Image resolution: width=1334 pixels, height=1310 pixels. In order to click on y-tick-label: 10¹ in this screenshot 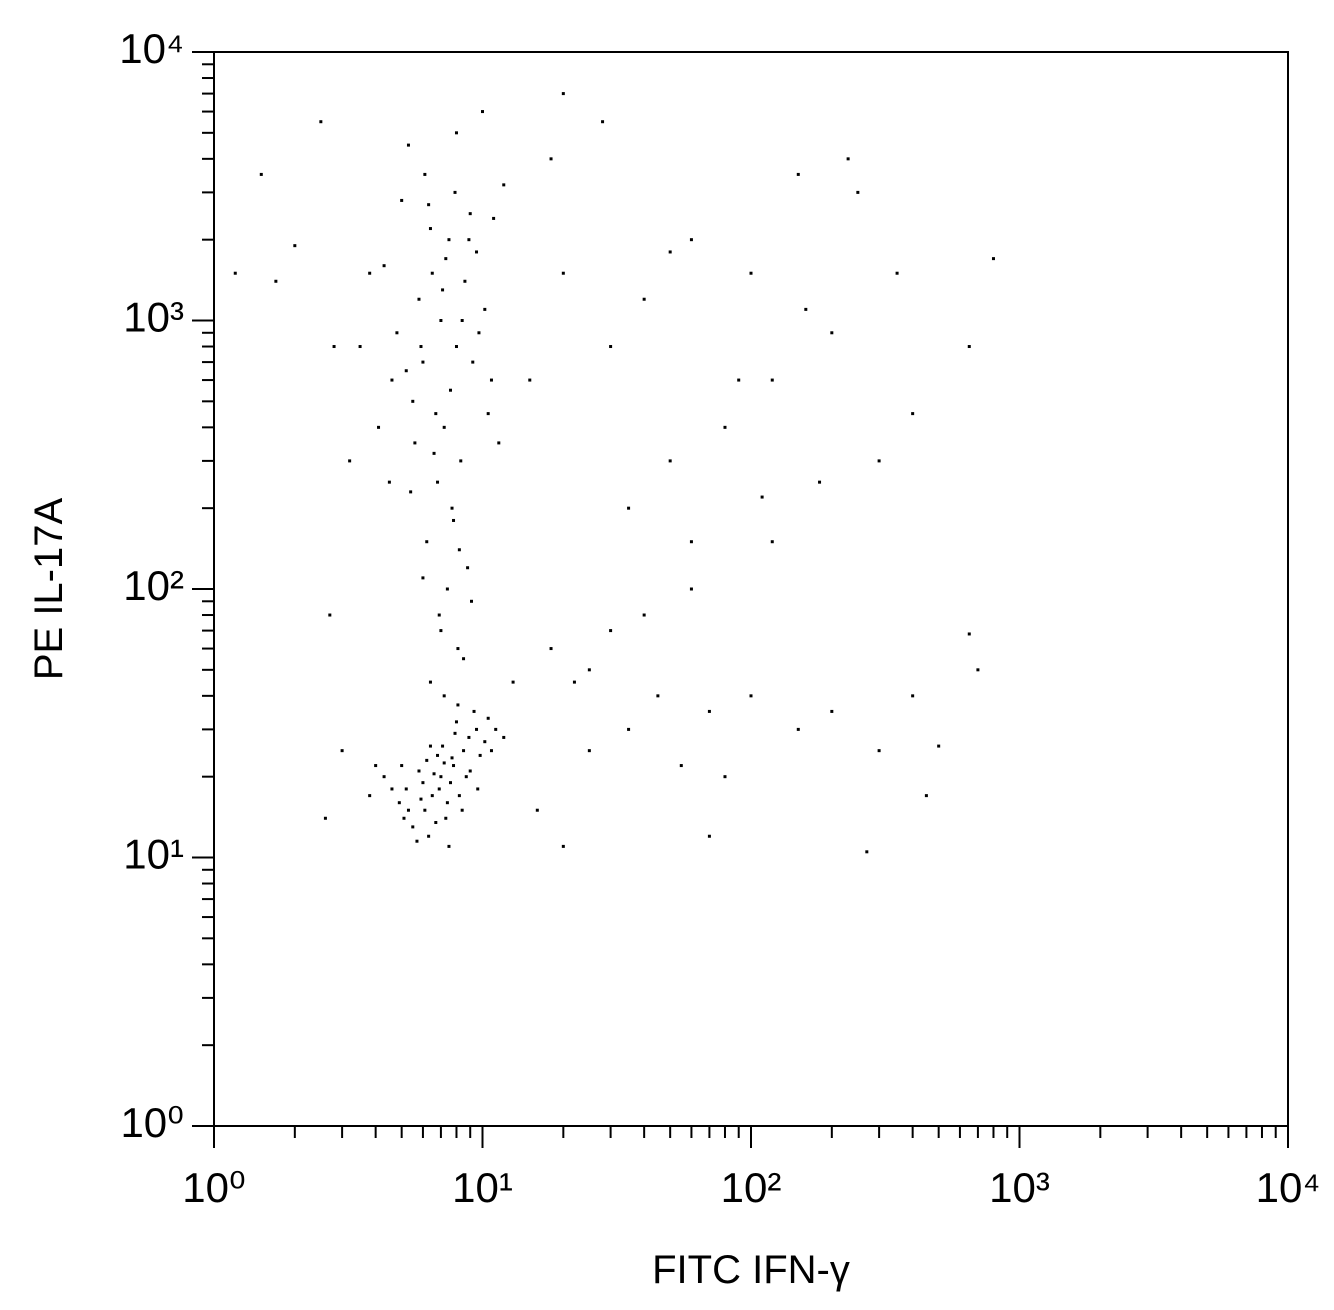, I will do `click(153, 854)`.